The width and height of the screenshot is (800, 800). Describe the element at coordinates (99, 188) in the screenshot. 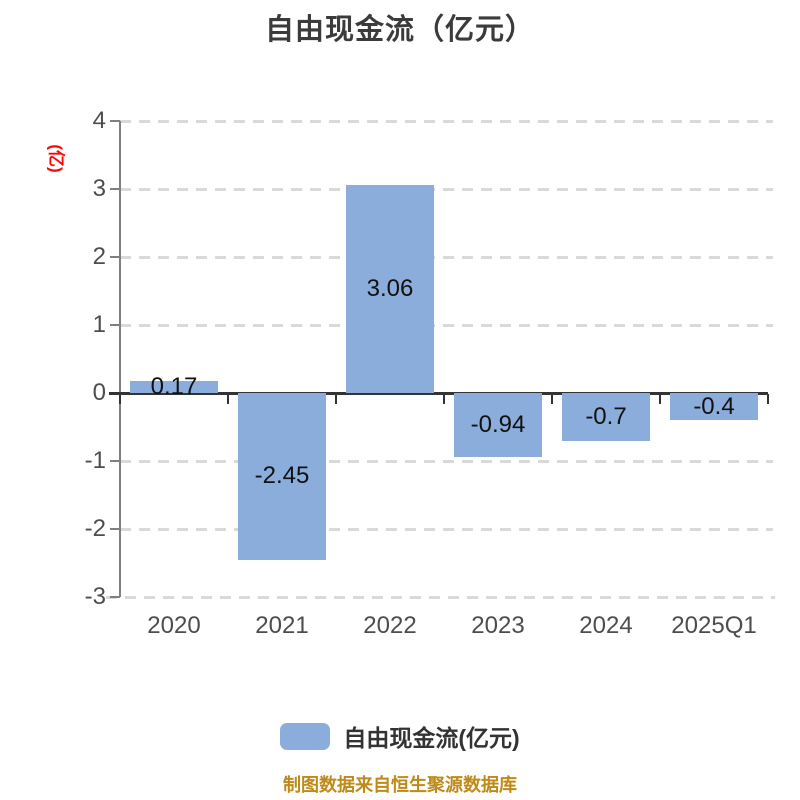

I see `y-axis-tick-label: 3` at that location.